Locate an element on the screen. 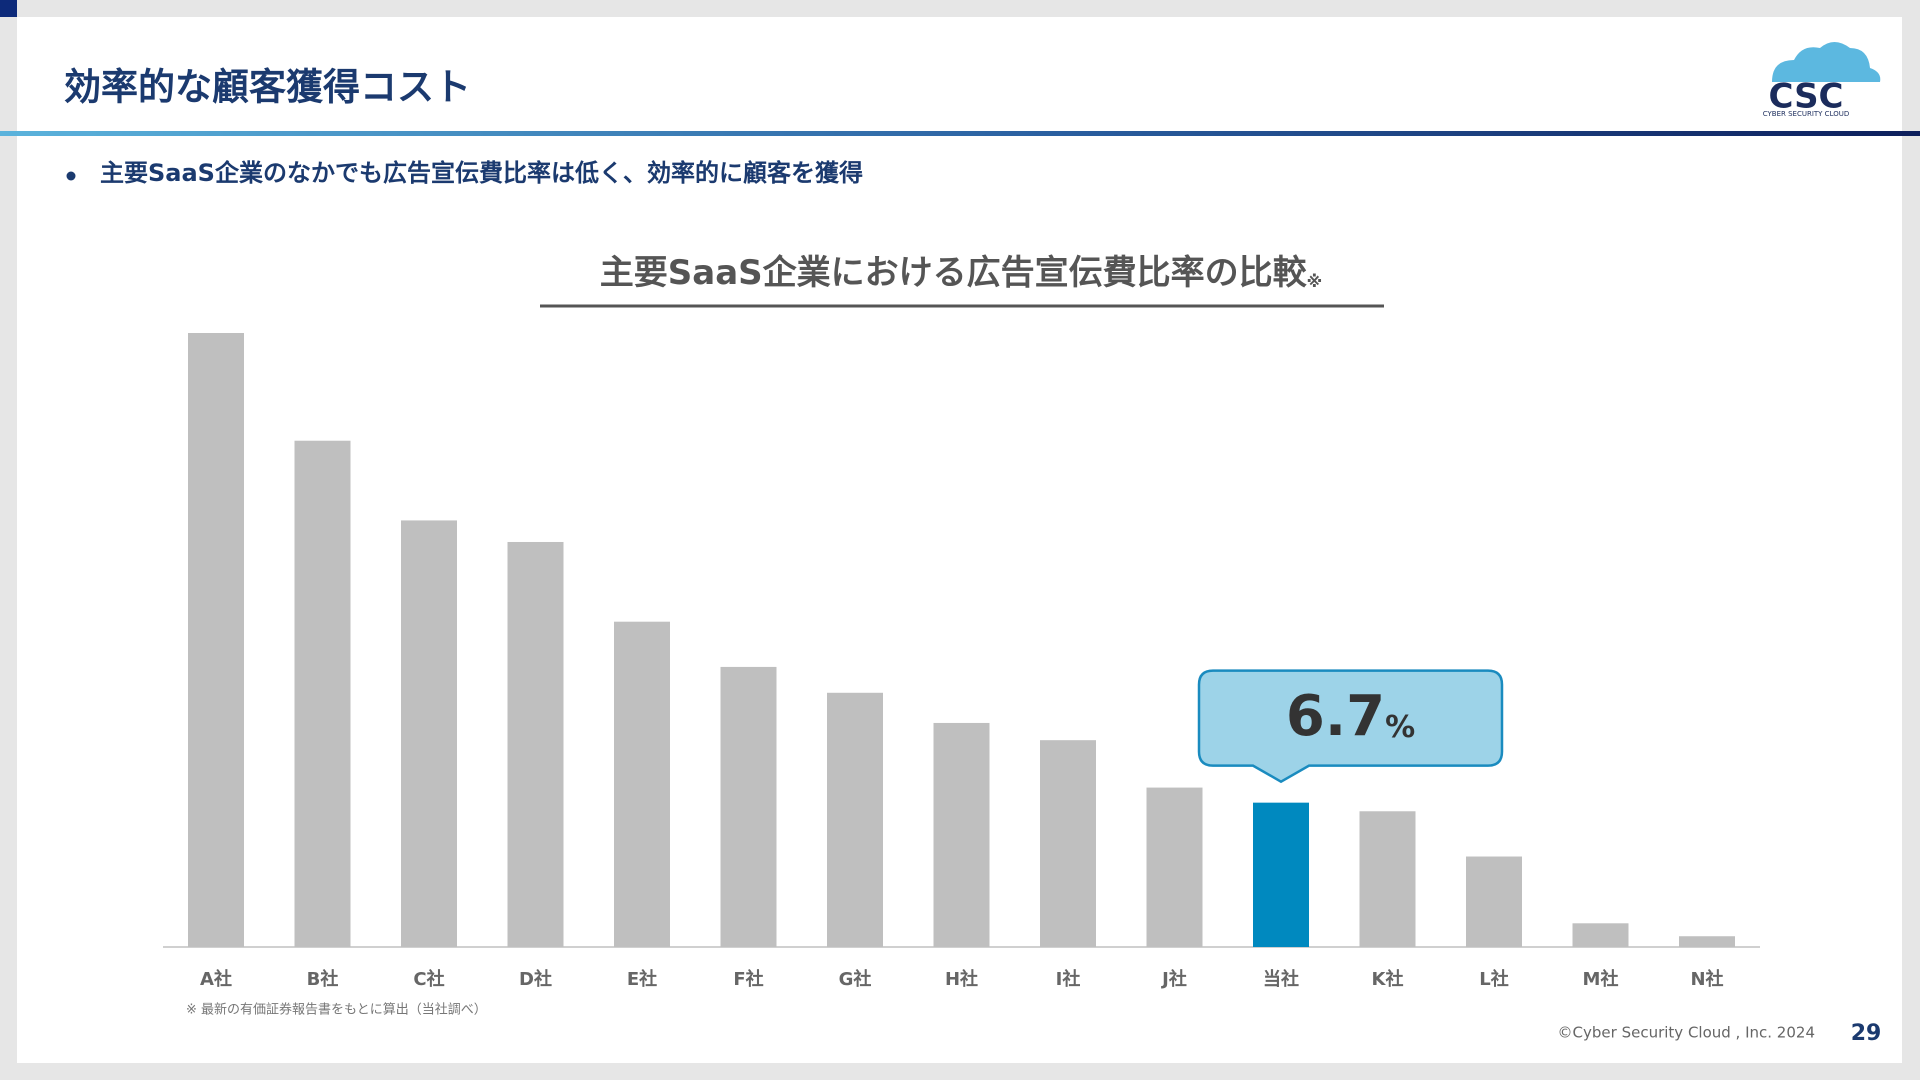 Image resolution: width=1920 pixels, height=1080 pixels. callout is located at coordinates (1350, 726).